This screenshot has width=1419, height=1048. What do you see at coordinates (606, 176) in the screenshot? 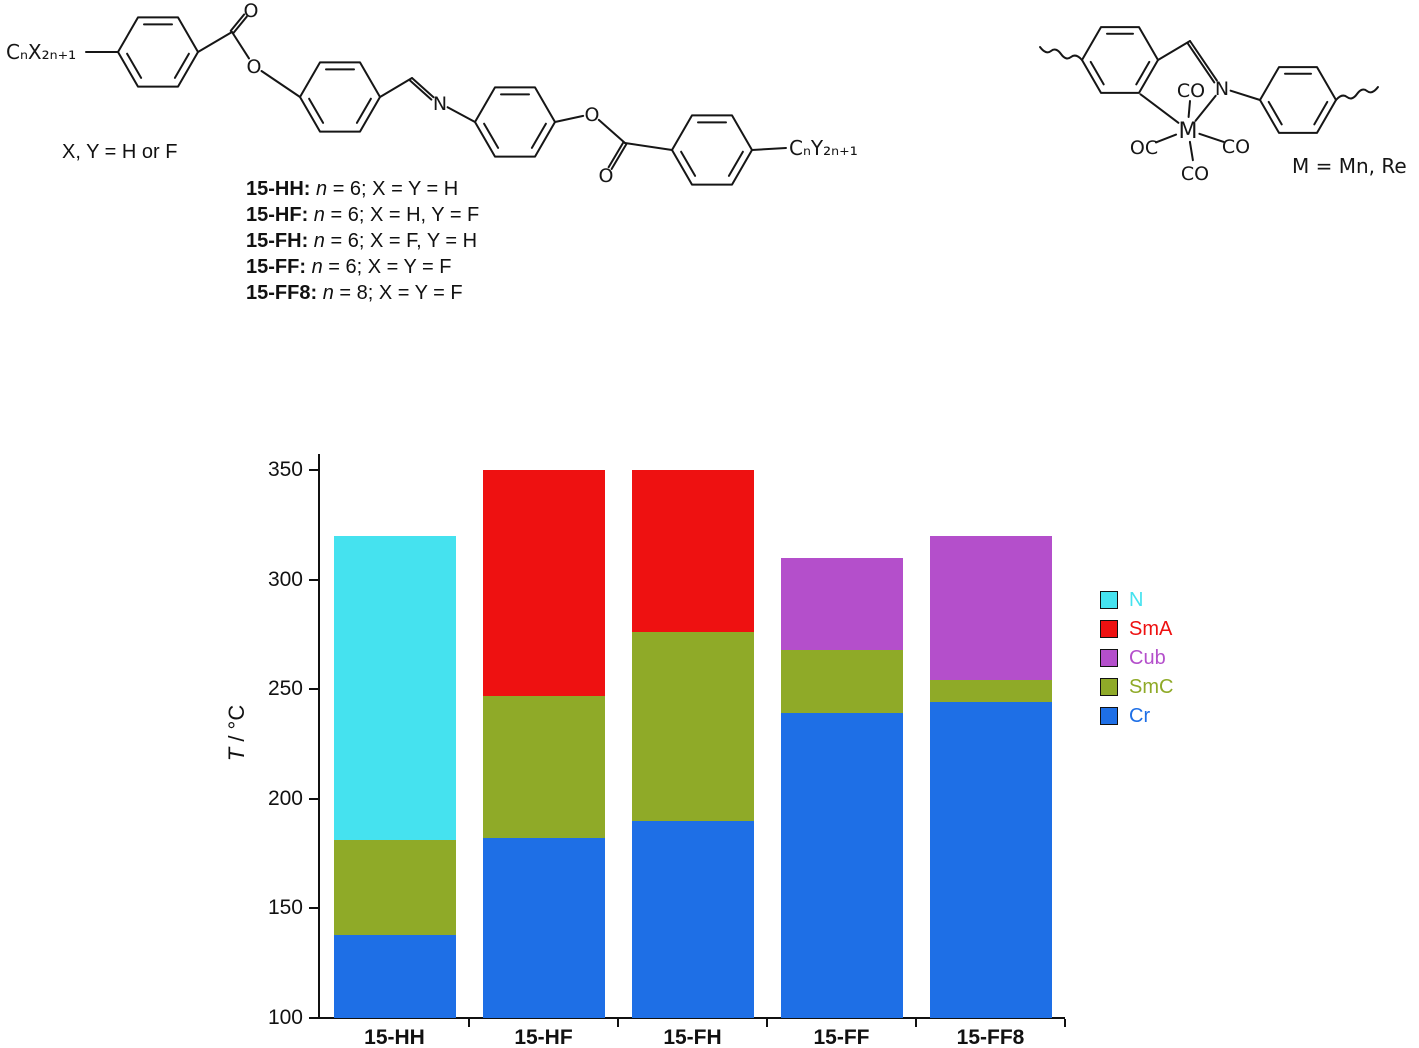
I see `carbonyl-oxygen-2-label: O` at bounding box center [606, 176].